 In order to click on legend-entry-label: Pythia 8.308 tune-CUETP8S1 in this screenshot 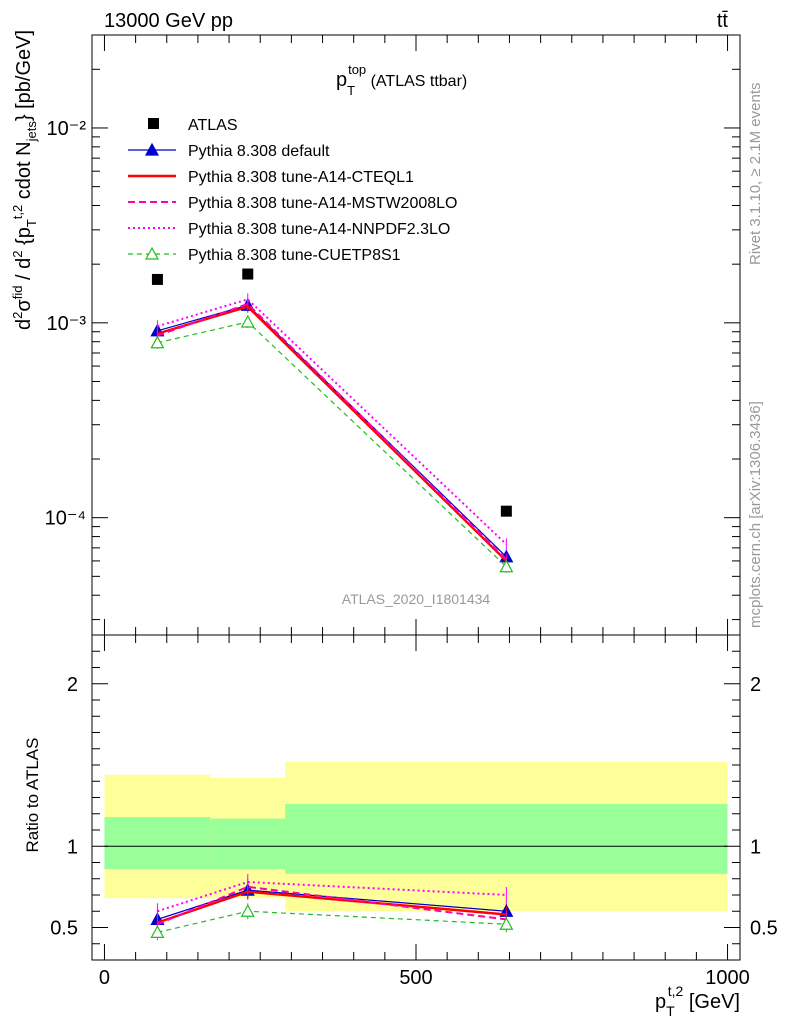, I will do `click(294, 255)`.